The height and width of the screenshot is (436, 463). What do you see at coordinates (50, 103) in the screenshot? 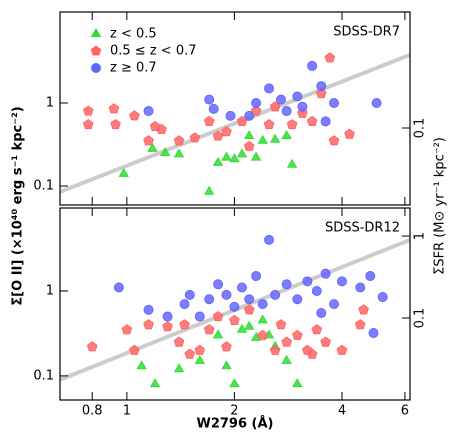
I see `y-tick-label: 1` at bounding box center [50, 103].